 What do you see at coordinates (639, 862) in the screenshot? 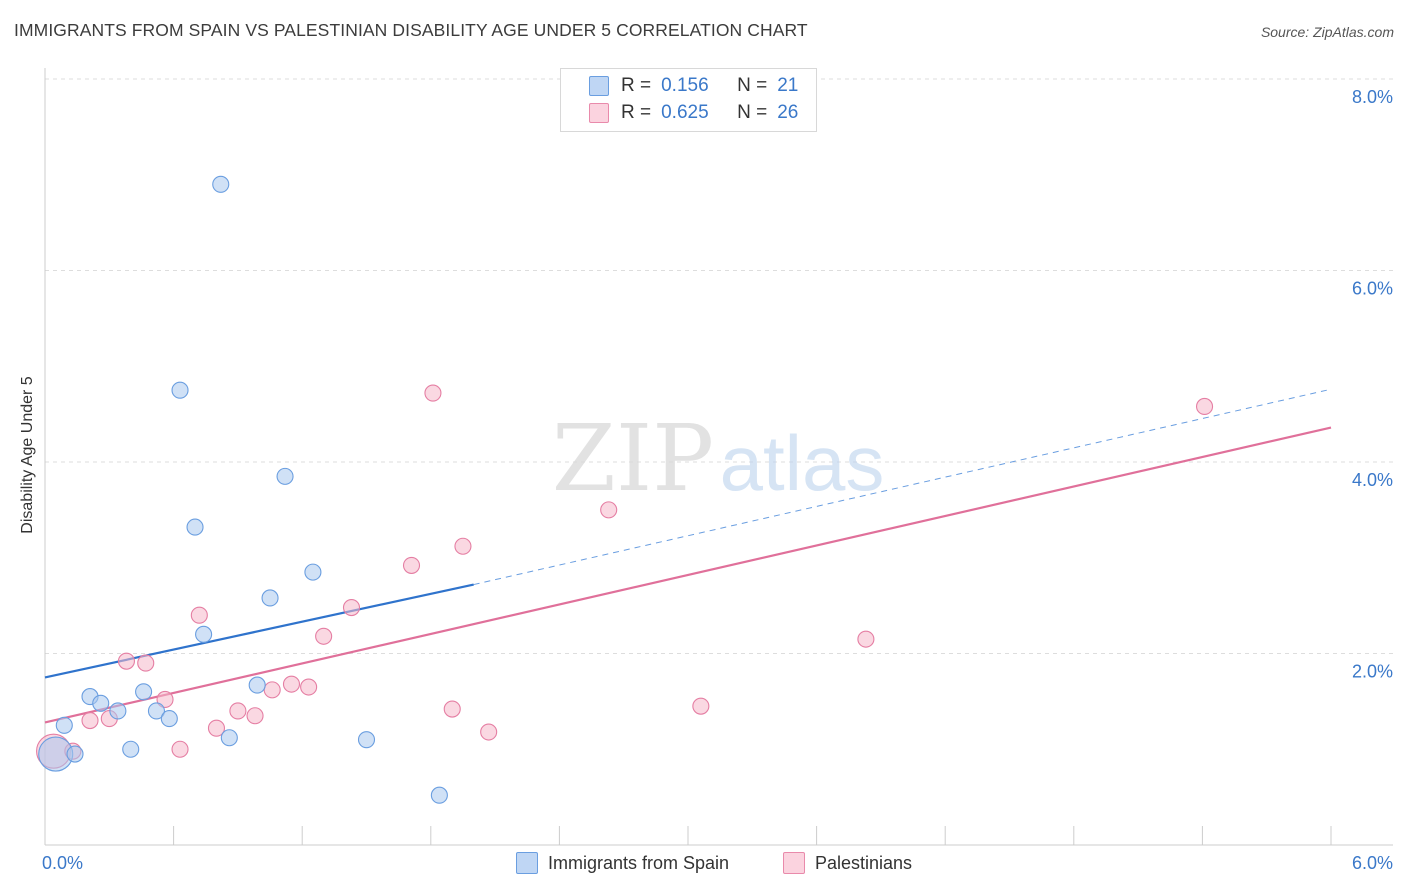
I see `legend-label-spain: Immigrants from Spain` at bounding box center [639, 862].